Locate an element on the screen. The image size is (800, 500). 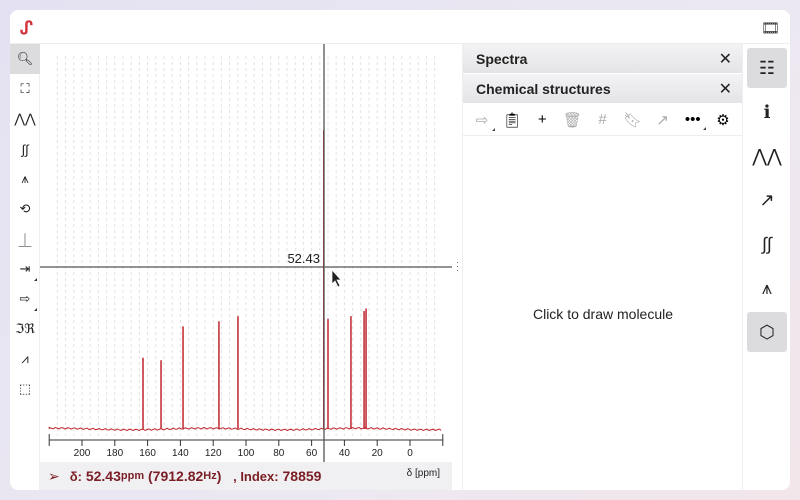
delete-icon: 🗑︎ is located at coordinates (572, 120).